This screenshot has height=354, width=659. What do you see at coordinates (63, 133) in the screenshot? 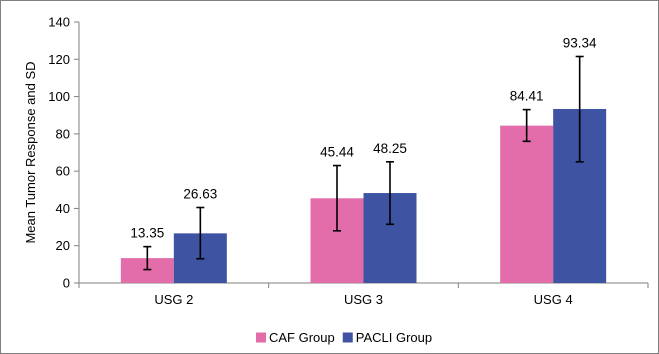
I see `y-tick-label: 80` at bounding box center [63, 133].